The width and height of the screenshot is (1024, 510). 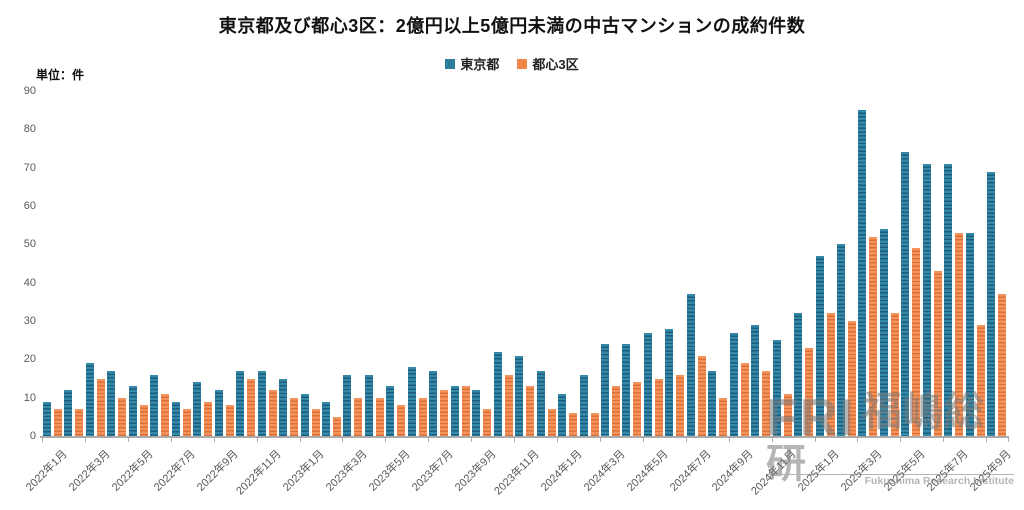 I want to click on bar-東京都-2025年6月, so click(x=926, y=299).